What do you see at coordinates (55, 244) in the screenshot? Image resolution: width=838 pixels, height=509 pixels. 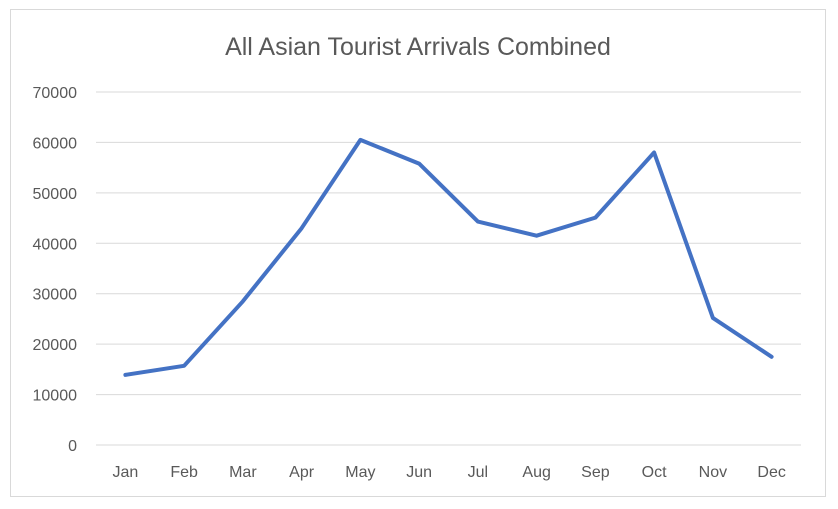 I see `y-tick-label: 40000` at bounding box center [55, 244].